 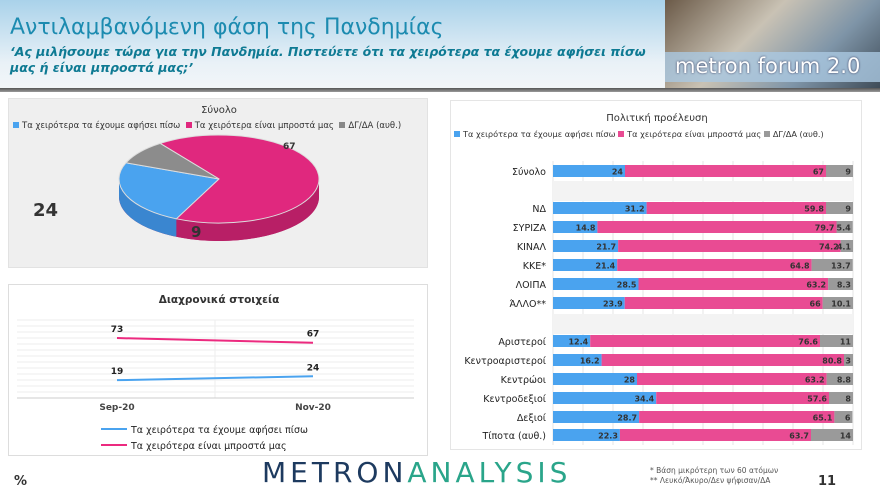 What do you see at coordinates (808, 342) in the screenshot?
I see `bar-data-label: 76.6` at bounding box center [808, 342].